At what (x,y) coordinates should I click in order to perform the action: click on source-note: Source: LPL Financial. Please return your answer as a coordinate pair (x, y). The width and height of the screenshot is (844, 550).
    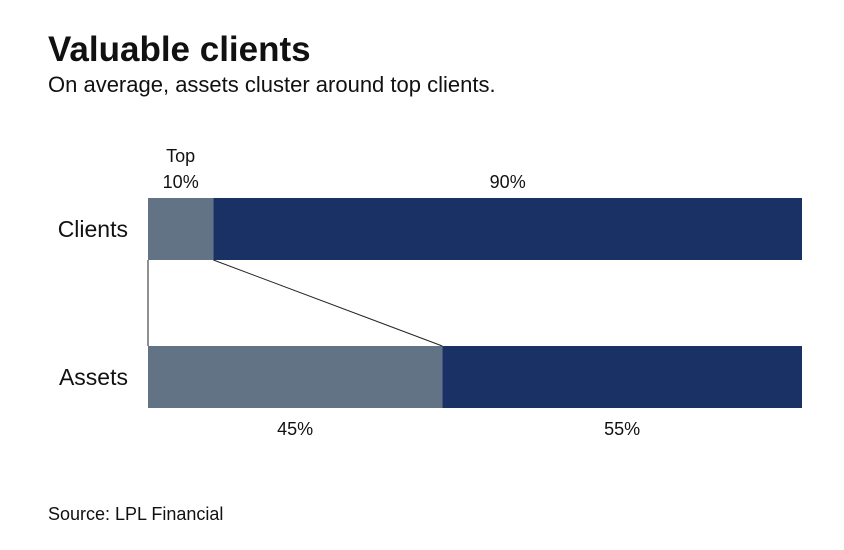
    Looking at the image, I should click on (136, 514).